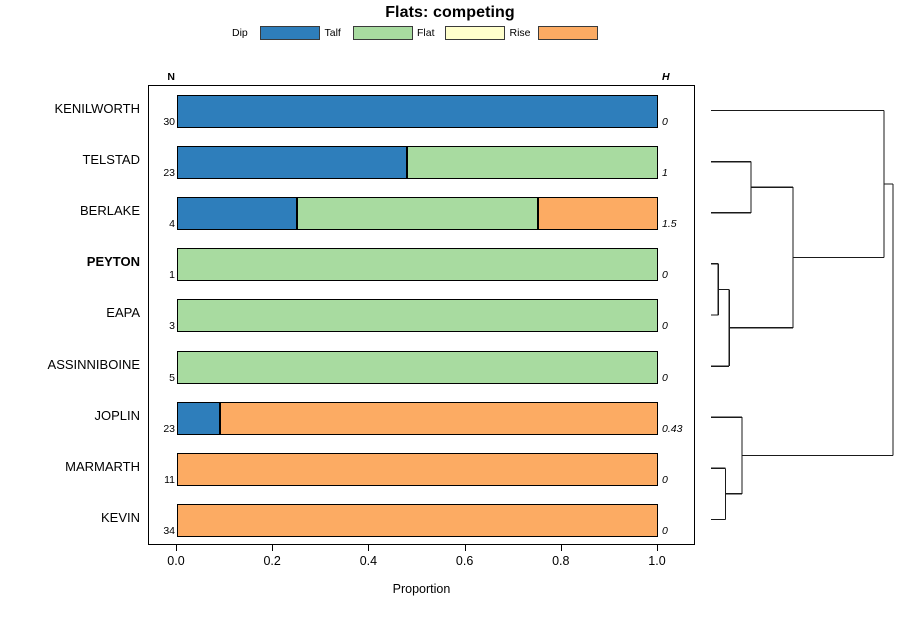 The height and width of the screenshot is (620, 900). I want to click on bar-row: 30 0, so click(422, 112).